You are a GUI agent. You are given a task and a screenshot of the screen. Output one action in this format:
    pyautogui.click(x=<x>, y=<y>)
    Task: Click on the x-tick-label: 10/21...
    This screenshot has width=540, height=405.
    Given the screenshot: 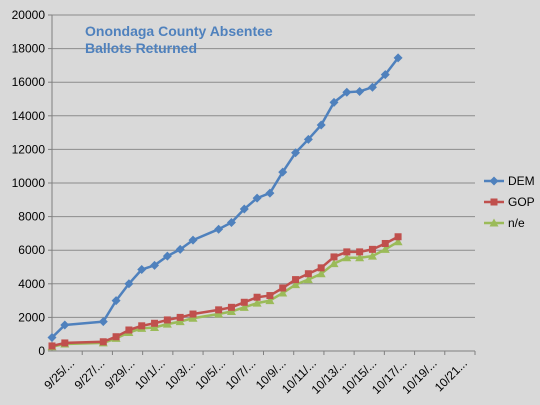 What is the action you would take?
    pyautogui.click(x=451, y=375)
    